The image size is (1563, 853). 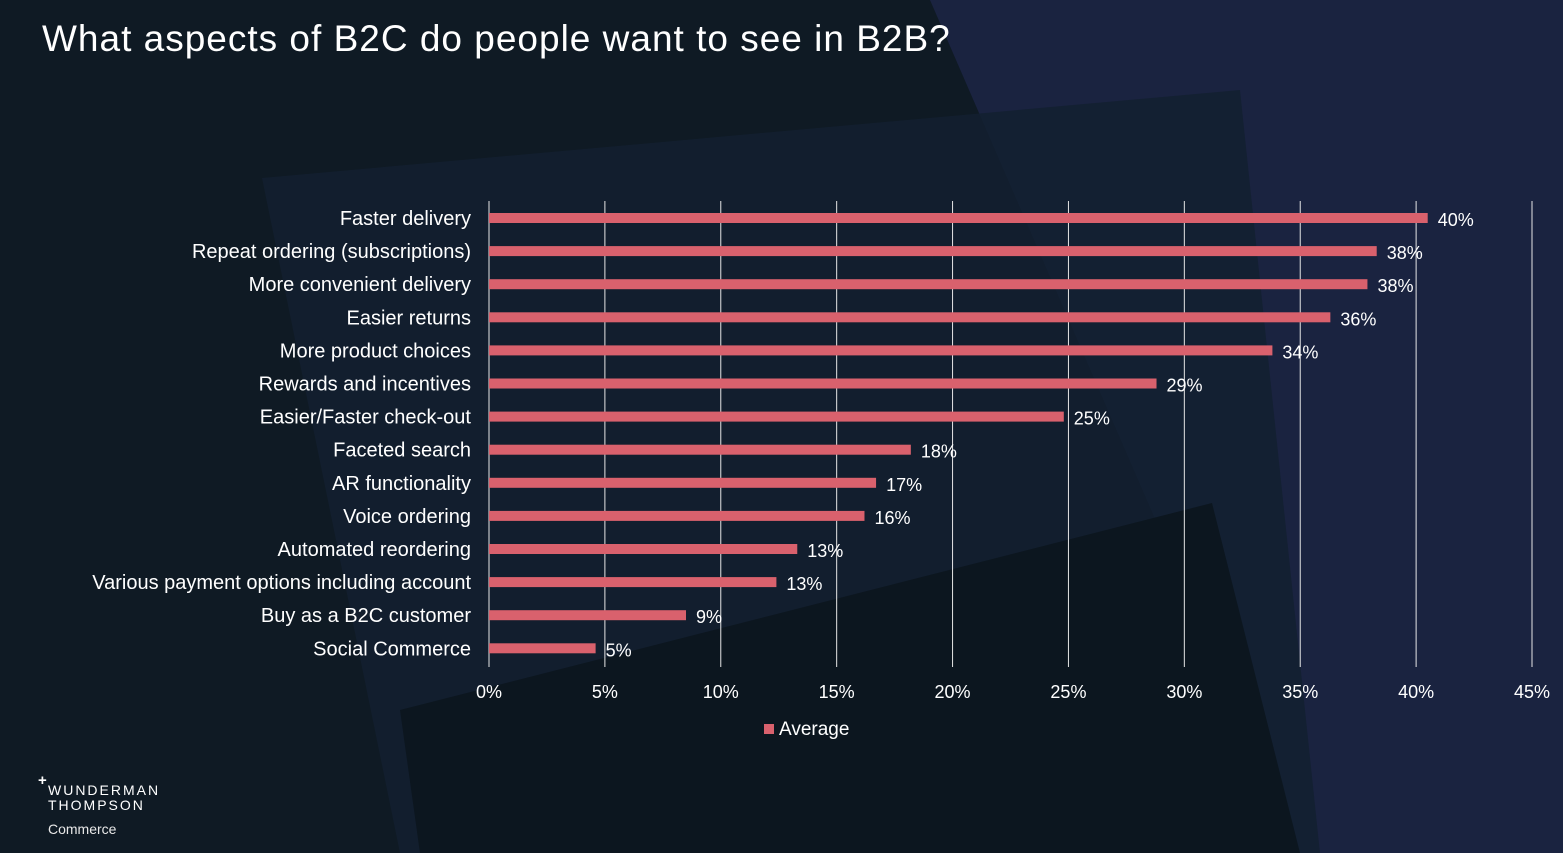 I want to click on brand-name-line1: WUNDERMAN, so click(x=104, y=790).